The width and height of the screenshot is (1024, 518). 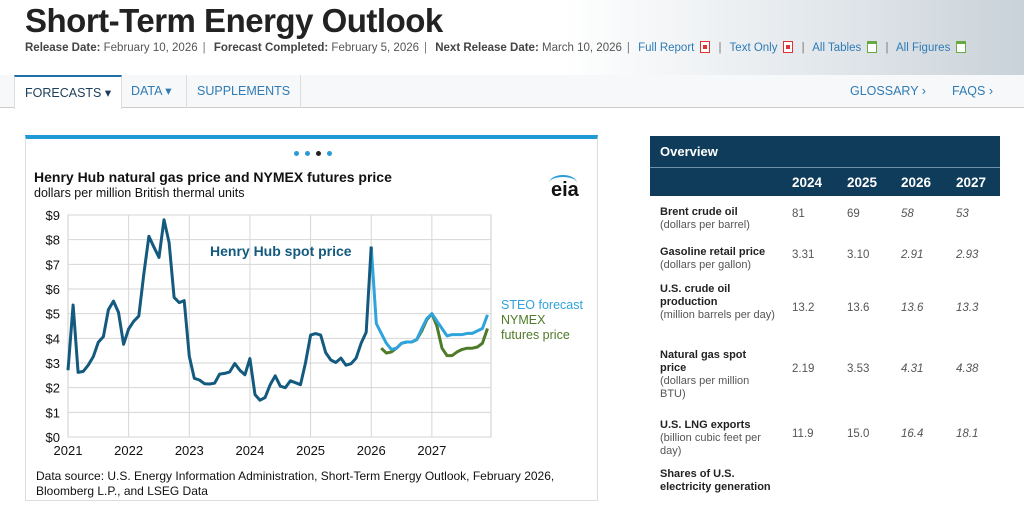 What do you see at coordinates (715, 480) in the screenshot?
I see `row-label: Shares of U.S. electricity generation` at bounding box center [715, 480].